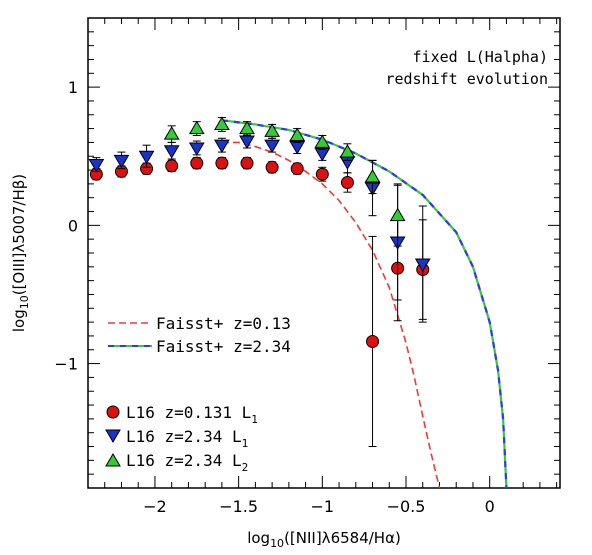  I want to click on legend-label-l16-z234-l2: L16 z=2.34 L2, so click(187, 462).